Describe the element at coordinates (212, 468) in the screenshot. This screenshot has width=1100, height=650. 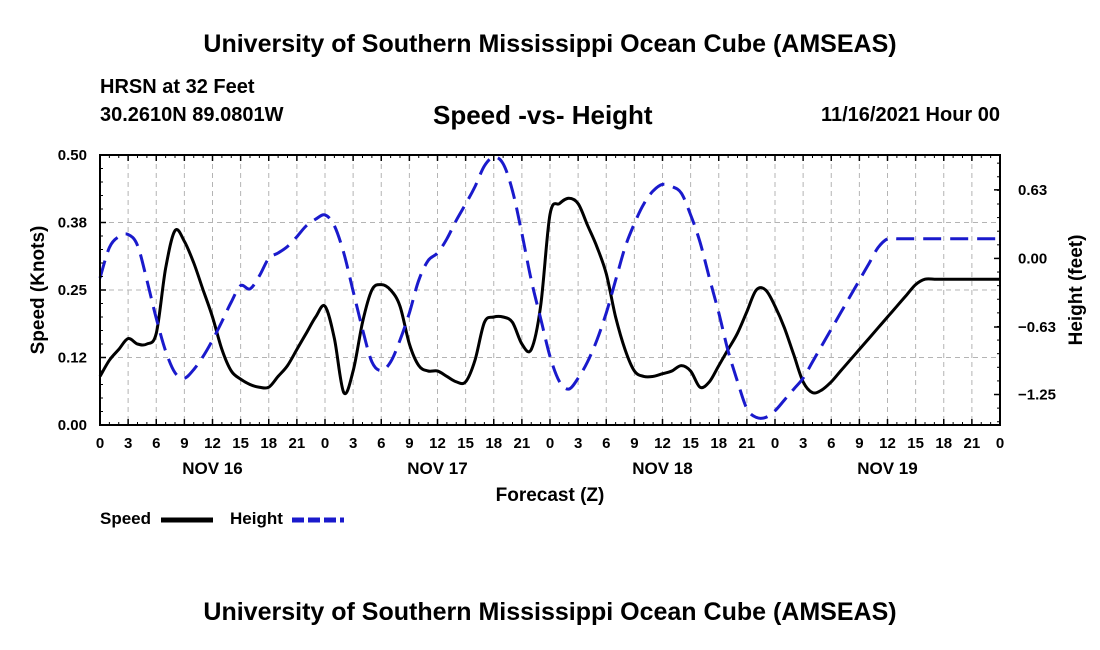
I see `day-label: NOV 16` at that location.